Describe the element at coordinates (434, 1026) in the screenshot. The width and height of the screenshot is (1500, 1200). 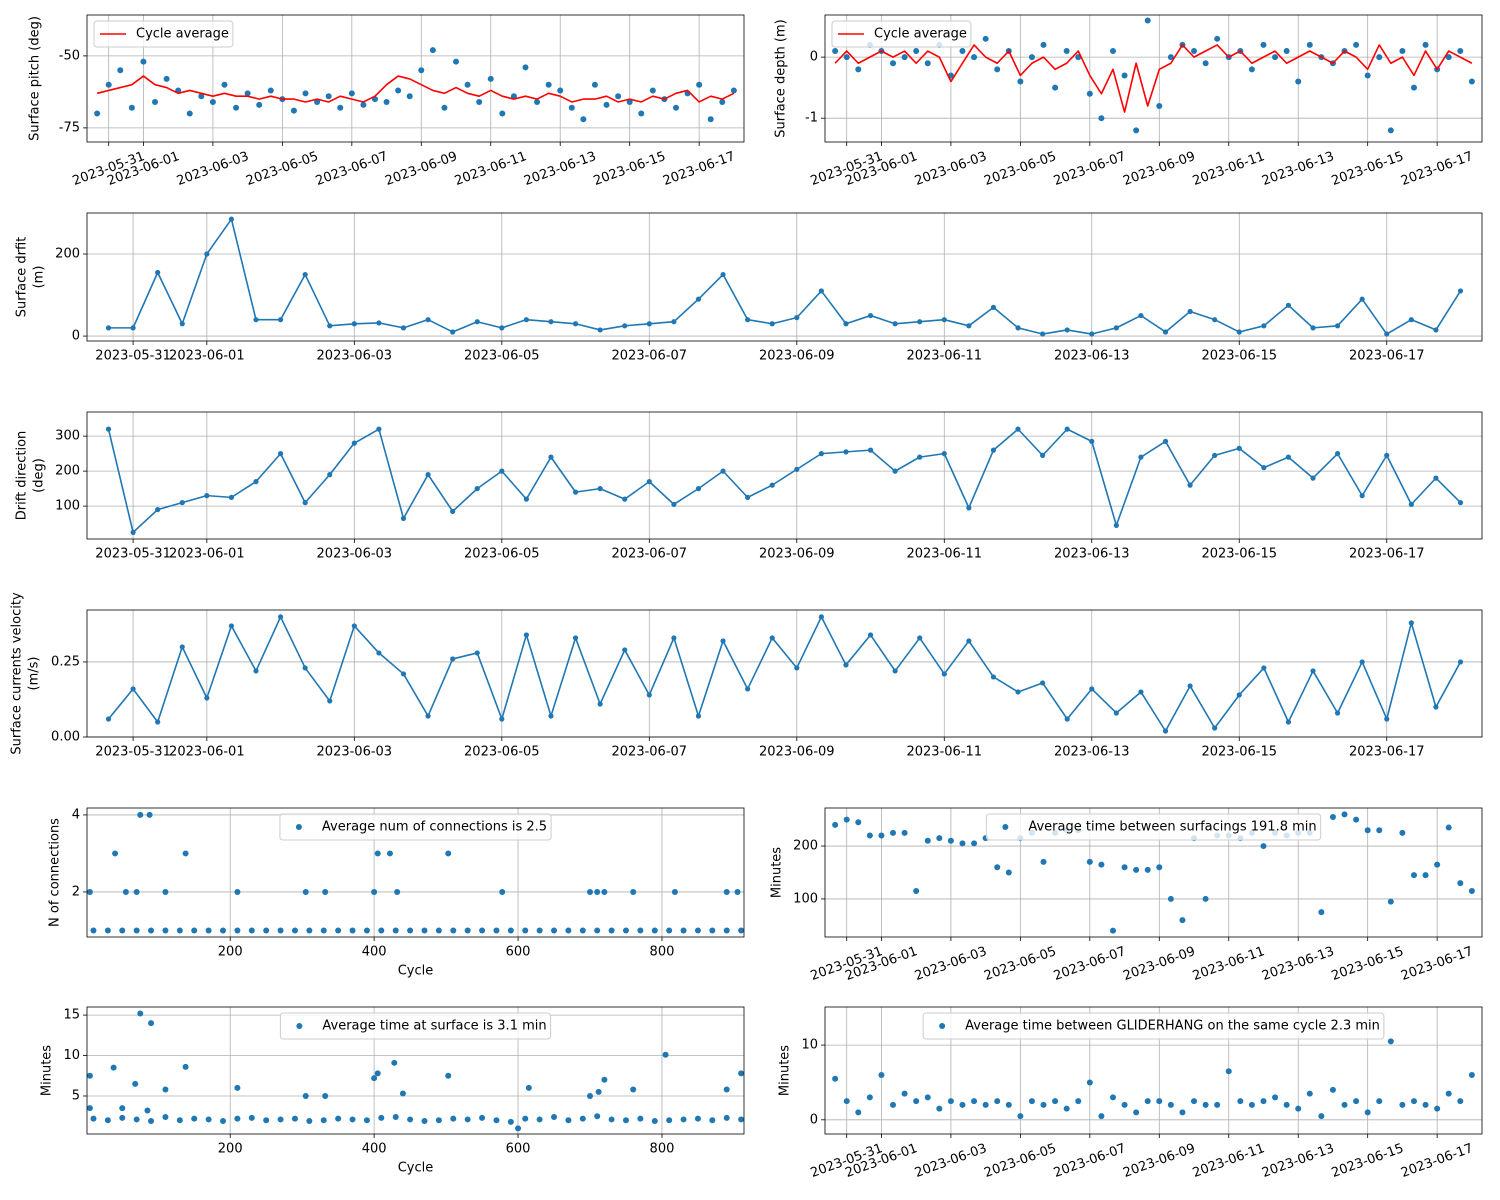
I see `legend-label: Average time at surface is 3.1 min` at that location.